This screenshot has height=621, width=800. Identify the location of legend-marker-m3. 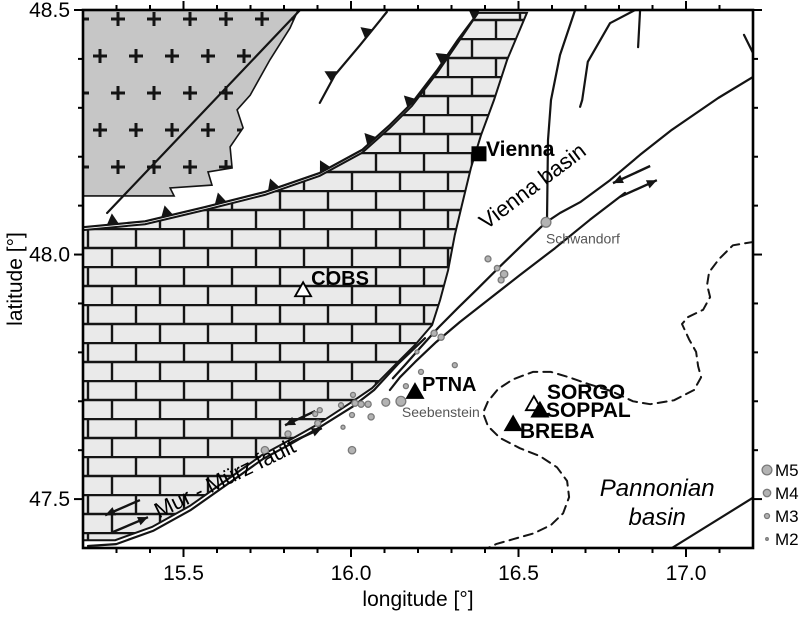
(767, 516).